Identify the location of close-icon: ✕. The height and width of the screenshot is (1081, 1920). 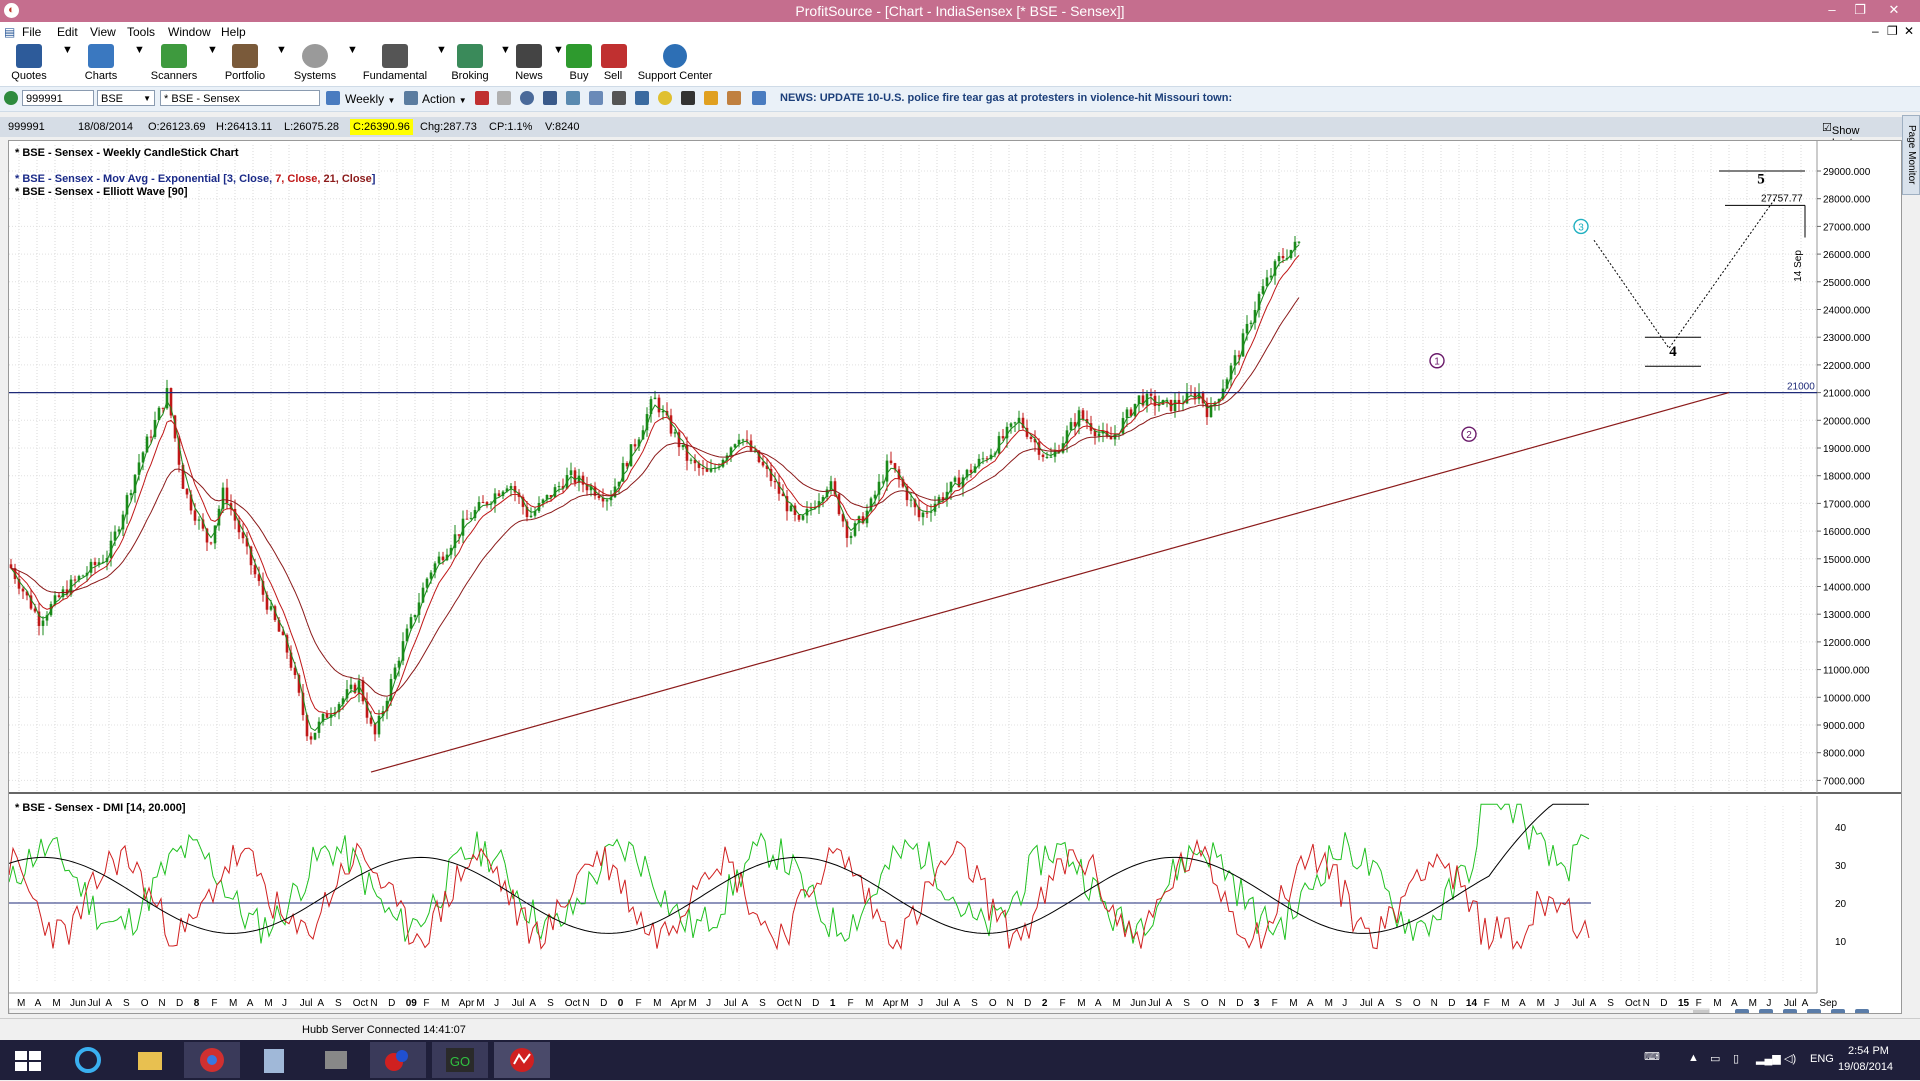
(1894, 9).